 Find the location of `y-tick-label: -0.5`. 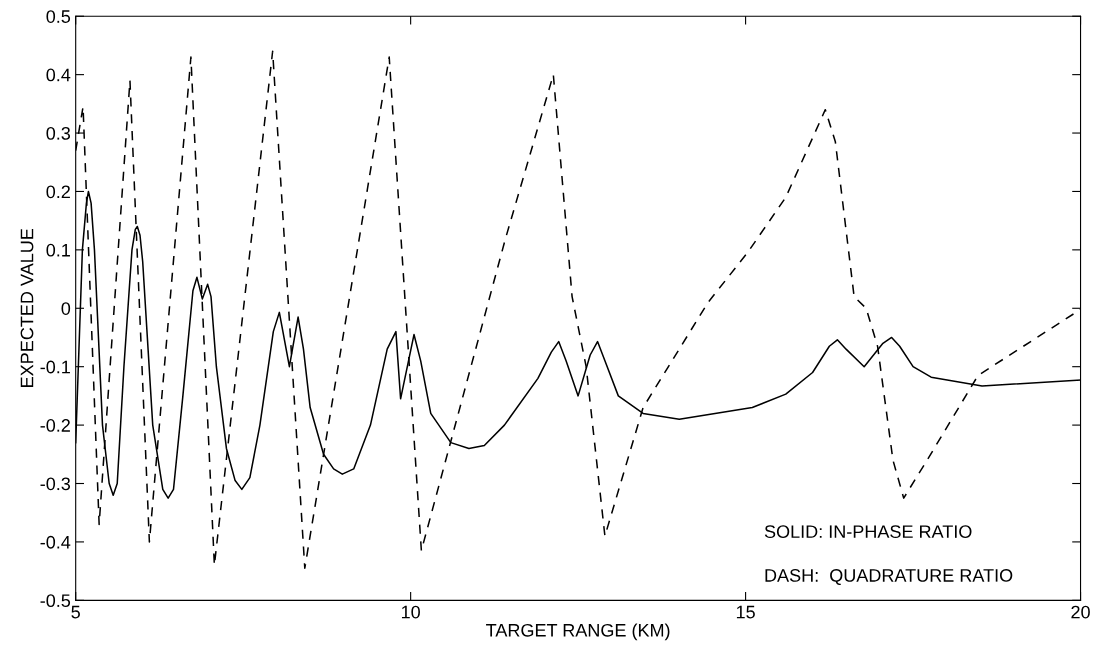

y-tick-label: -0.5 is located at coordinates (55, 601).